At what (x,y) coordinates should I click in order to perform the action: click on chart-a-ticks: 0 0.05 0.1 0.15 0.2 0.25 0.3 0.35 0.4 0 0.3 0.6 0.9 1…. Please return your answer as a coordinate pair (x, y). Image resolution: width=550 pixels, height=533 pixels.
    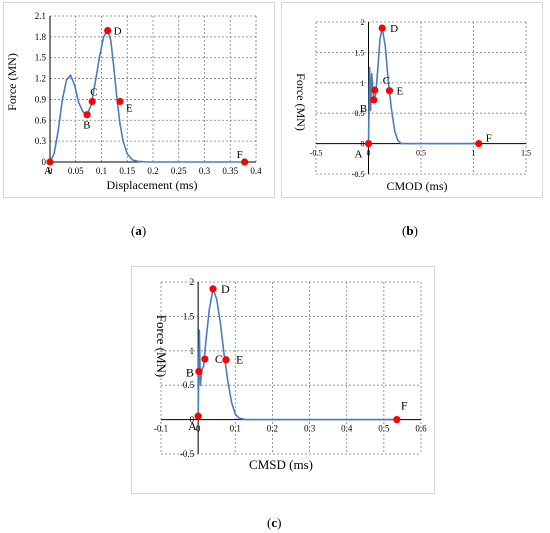
    Looking at the image, I should click on (148, 93).